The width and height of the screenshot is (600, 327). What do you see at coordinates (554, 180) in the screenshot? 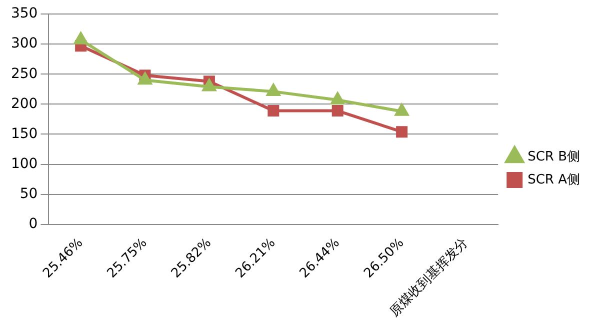
I see `legend-label: SCR A侧` at bounding box center [554, 180].